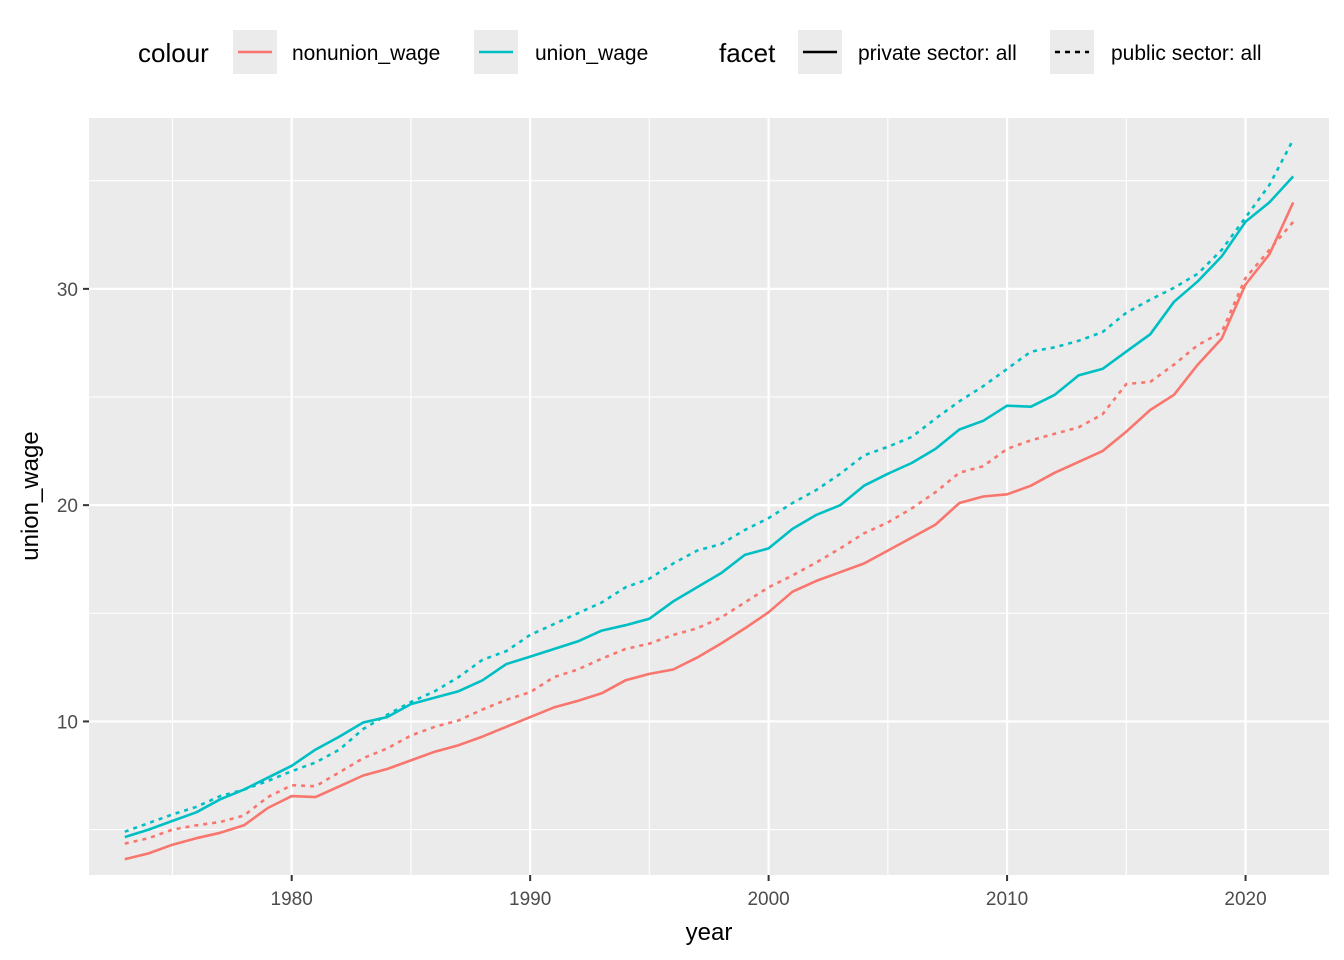 The image size is (1344, 960). I want to click on x-tick-label: 1980, so click(292, 899).